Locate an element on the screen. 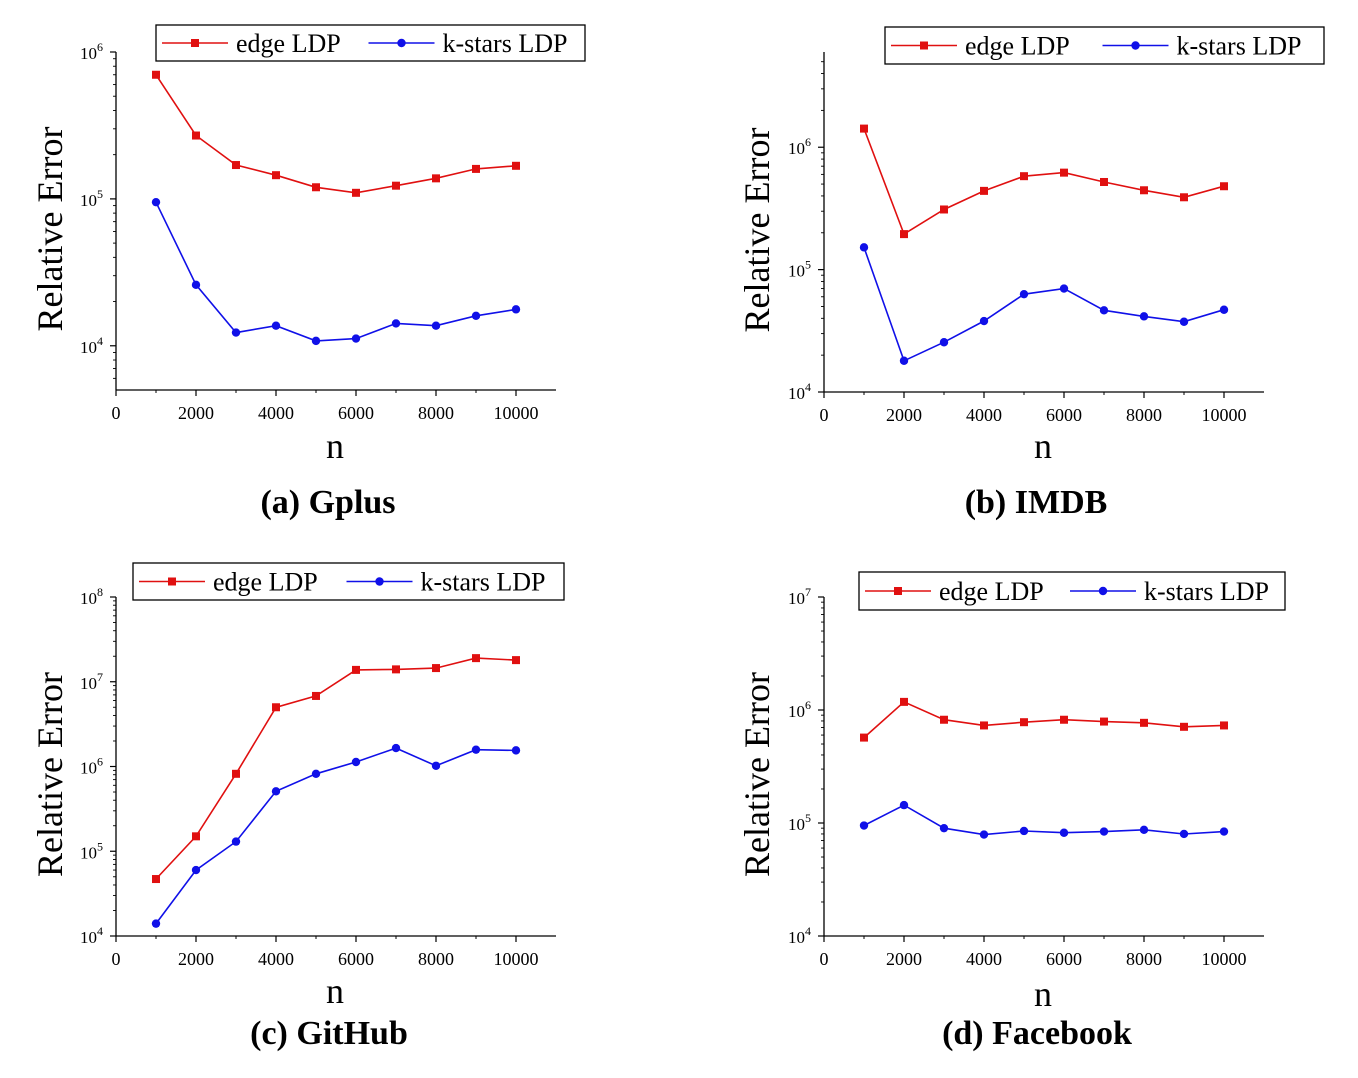 Image resolution: width=1358 pixels, height=1078 pixels. legend-label: k-stars LDP is located at coordinates (1206, 591).